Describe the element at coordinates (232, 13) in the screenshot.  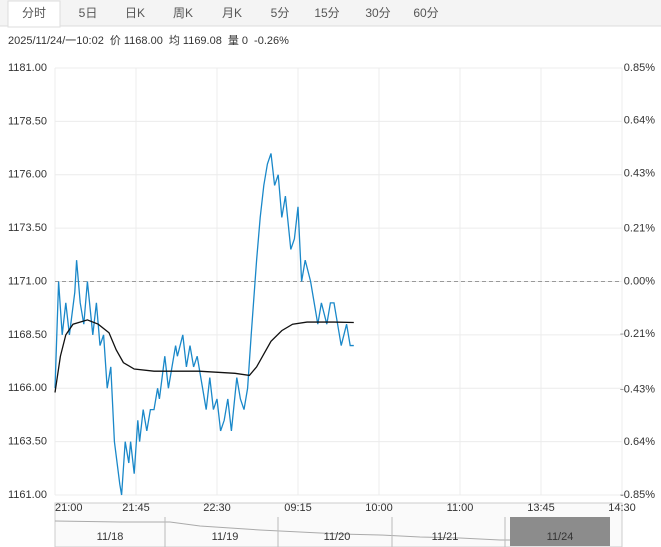
I see `tab: 月K` at that location.